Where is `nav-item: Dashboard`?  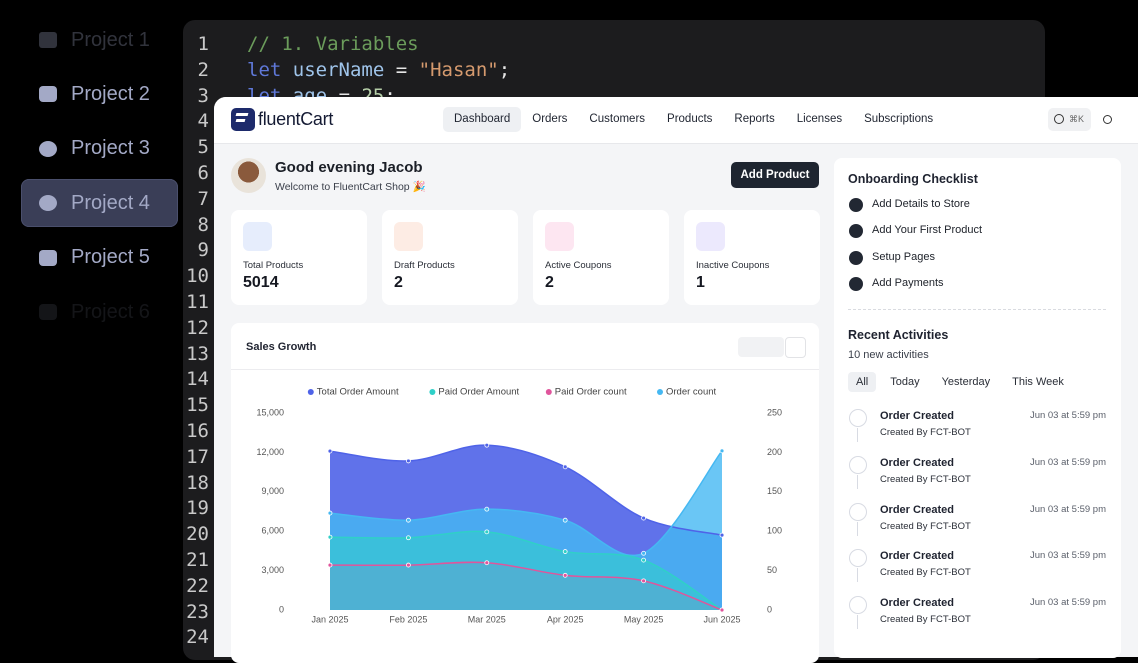 nav-item: Dashboard is located at coordinates (482, 119).